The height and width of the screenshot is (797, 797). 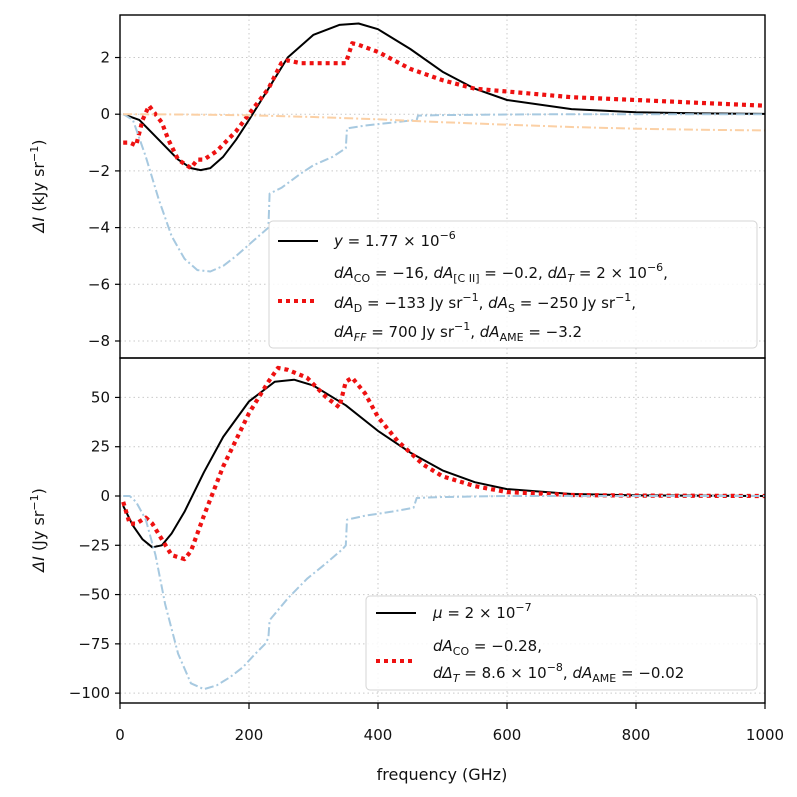 What do you see at coordinates (558, 673) in the screenshot?
I see `bottom-legend-entry-2-line-2: dΔT = 8.6 × 10−8, dAAME = −0.02` at bounding box center [558, 673].